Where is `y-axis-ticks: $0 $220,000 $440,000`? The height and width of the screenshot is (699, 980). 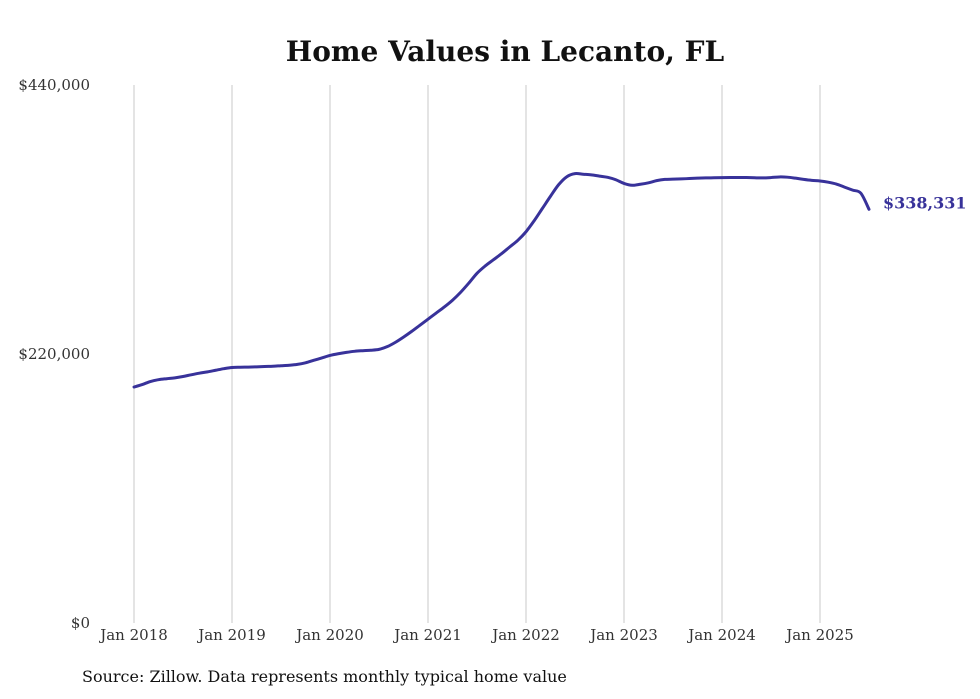
y-axis-ticks: $0 $220,000 $440,000 is located at coordinates (54, 354).